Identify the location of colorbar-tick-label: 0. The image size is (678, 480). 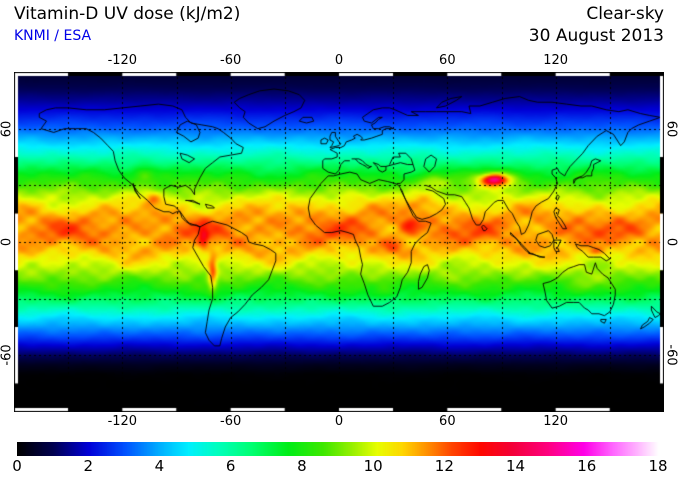
(17, 466).